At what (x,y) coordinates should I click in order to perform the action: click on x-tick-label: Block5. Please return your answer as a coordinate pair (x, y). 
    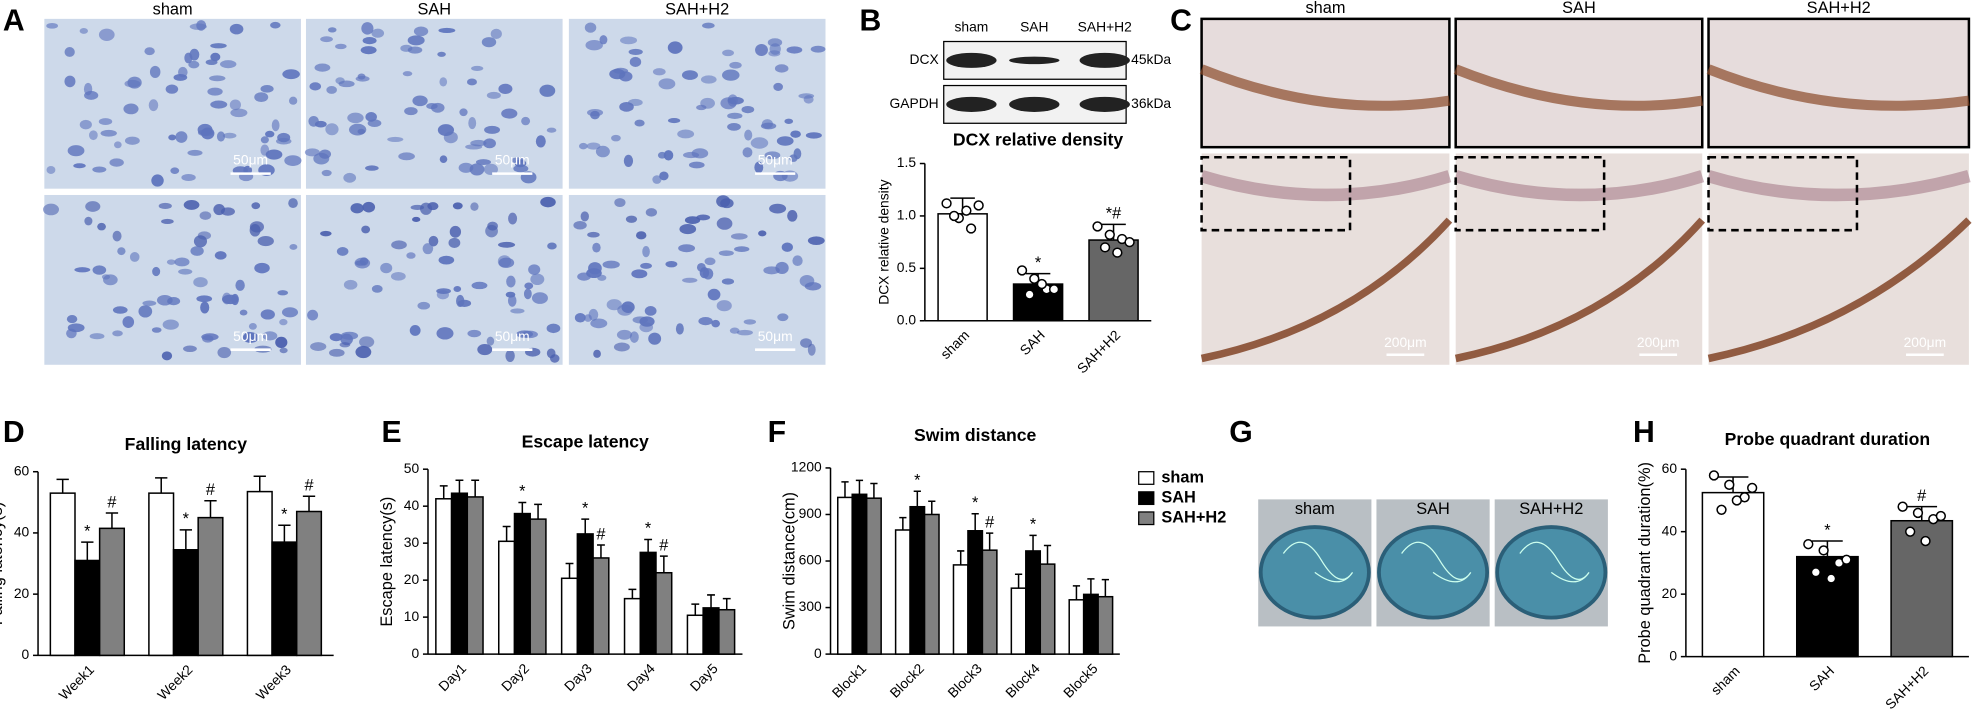
    Looking at the image, I should click on (1080, 680).